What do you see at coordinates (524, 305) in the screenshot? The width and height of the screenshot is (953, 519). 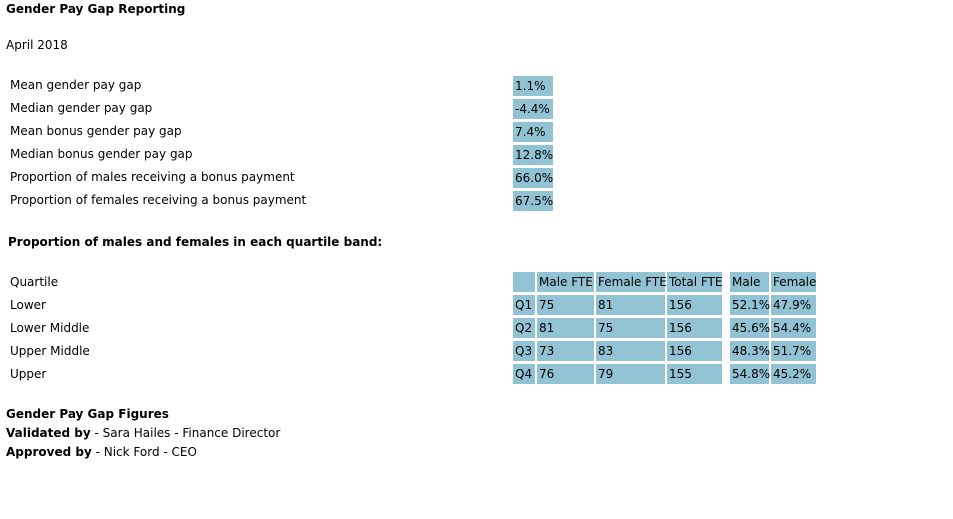 I see `quartile-code: Q1` at bounding box center [524, 305].